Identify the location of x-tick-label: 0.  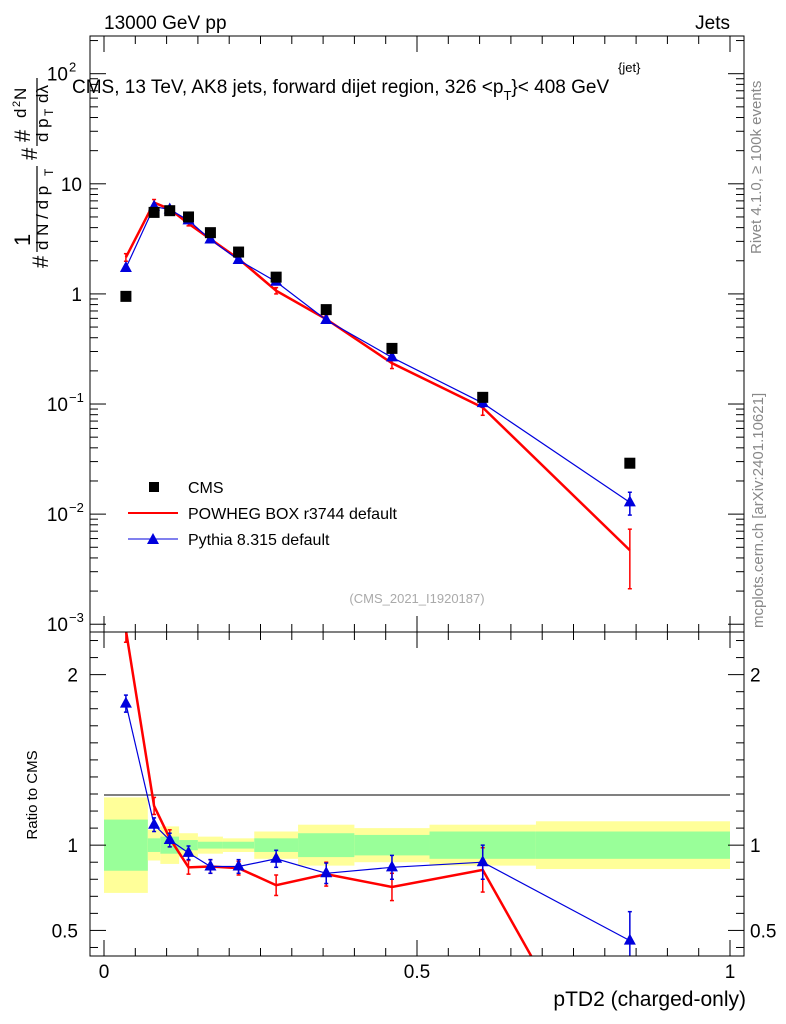
(104, 972).